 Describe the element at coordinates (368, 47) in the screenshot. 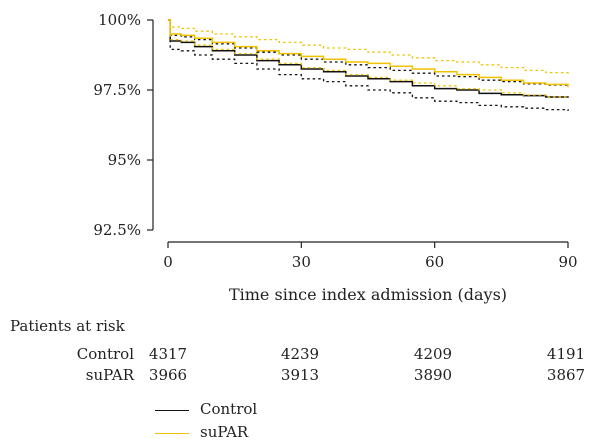

I see `supar-ci-upper` at that location.